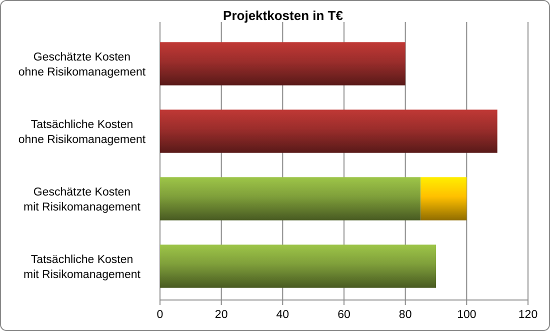 This screenshot has width=550, height=331. I want to click on chart-title: Projektkosten in T€, so click(283, 15).